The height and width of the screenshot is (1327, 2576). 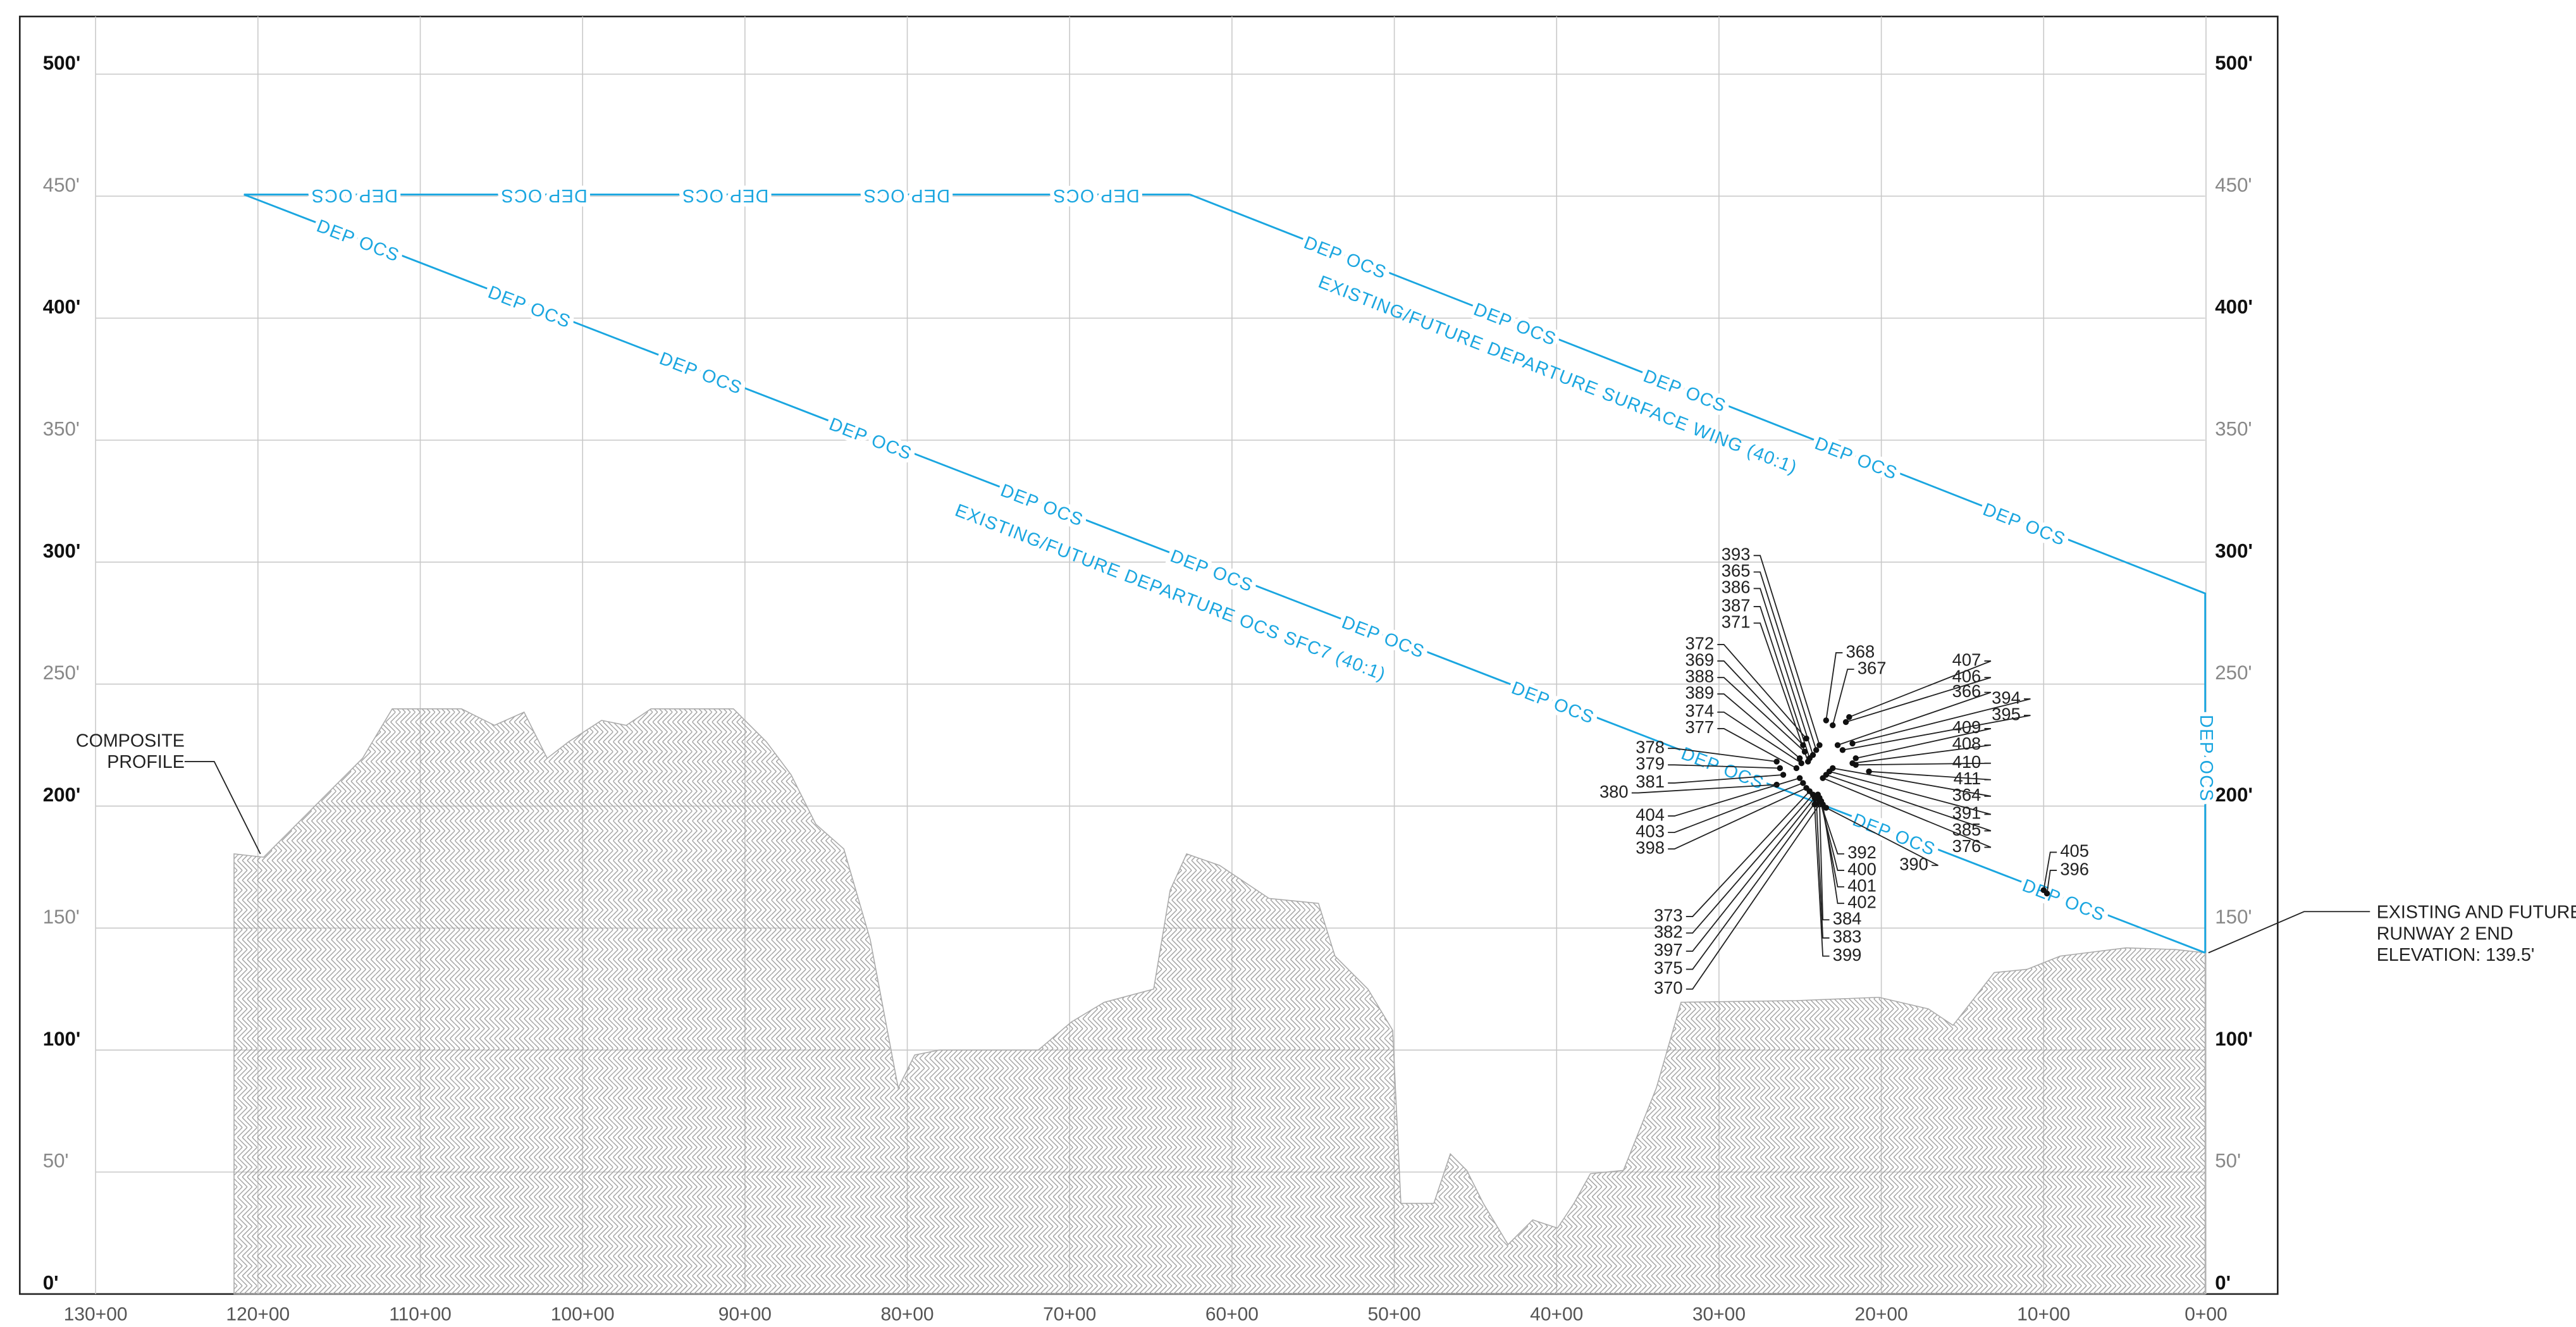 I want to click on obstruction-label: 381, so click(x=1650, y=782).